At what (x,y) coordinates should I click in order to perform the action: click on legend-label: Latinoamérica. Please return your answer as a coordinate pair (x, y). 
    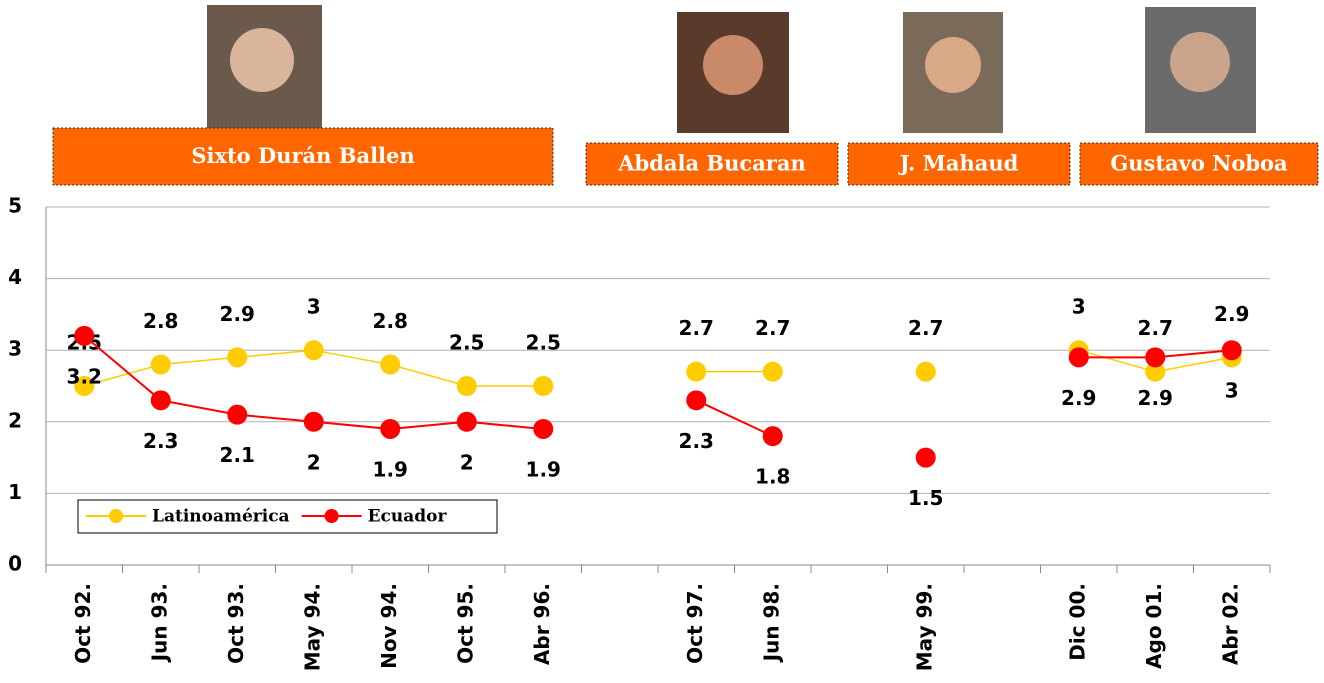
    Looking at the image, I should click on (221, 517).